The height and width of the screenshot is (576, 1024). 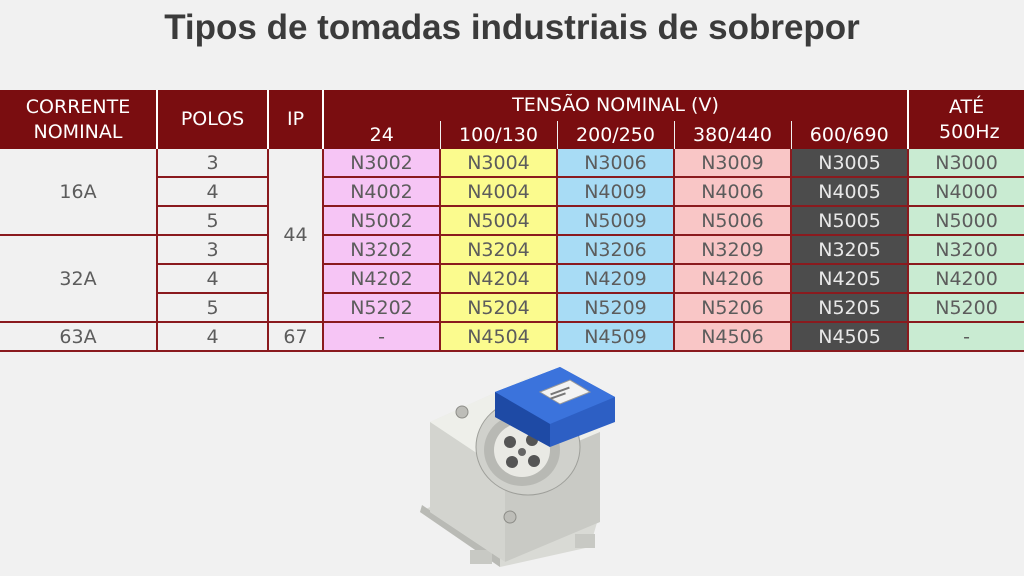 I want to click on code-cell: N4000, so click(x=966, y=192).